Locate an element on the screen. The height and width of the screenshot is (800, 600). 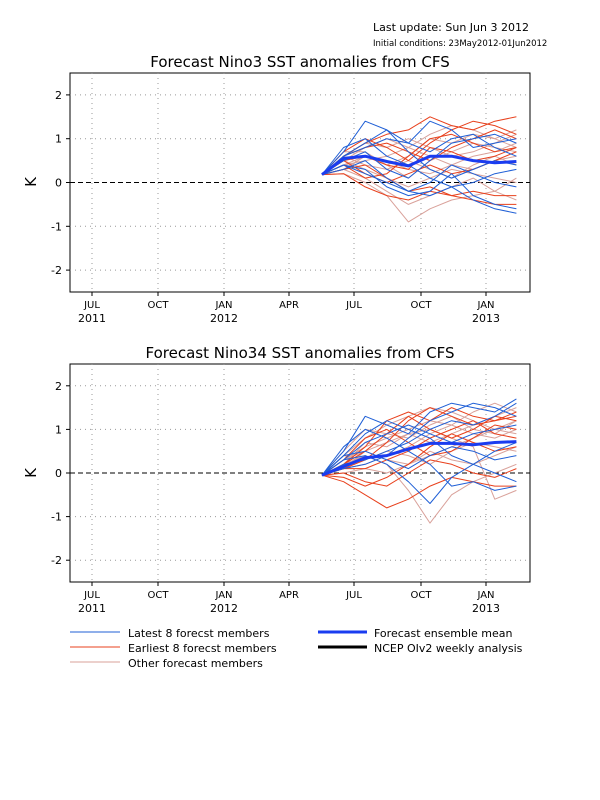
legend-label-other: Other forecast members is located at coordinates (195, 663).